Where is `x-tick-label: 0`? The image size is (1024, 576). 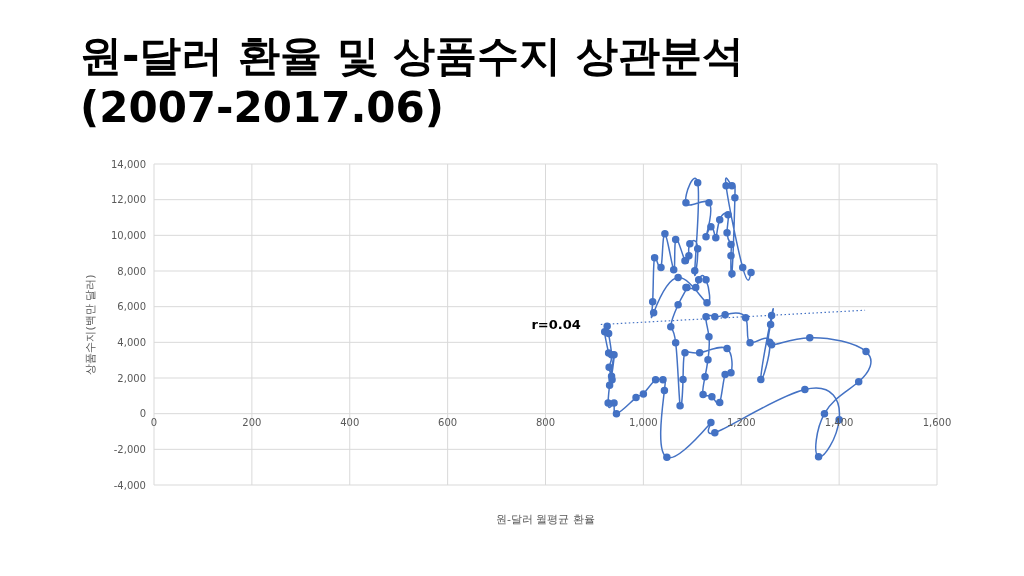
x-tick-label: 0 is located at coordinates (154, 422).